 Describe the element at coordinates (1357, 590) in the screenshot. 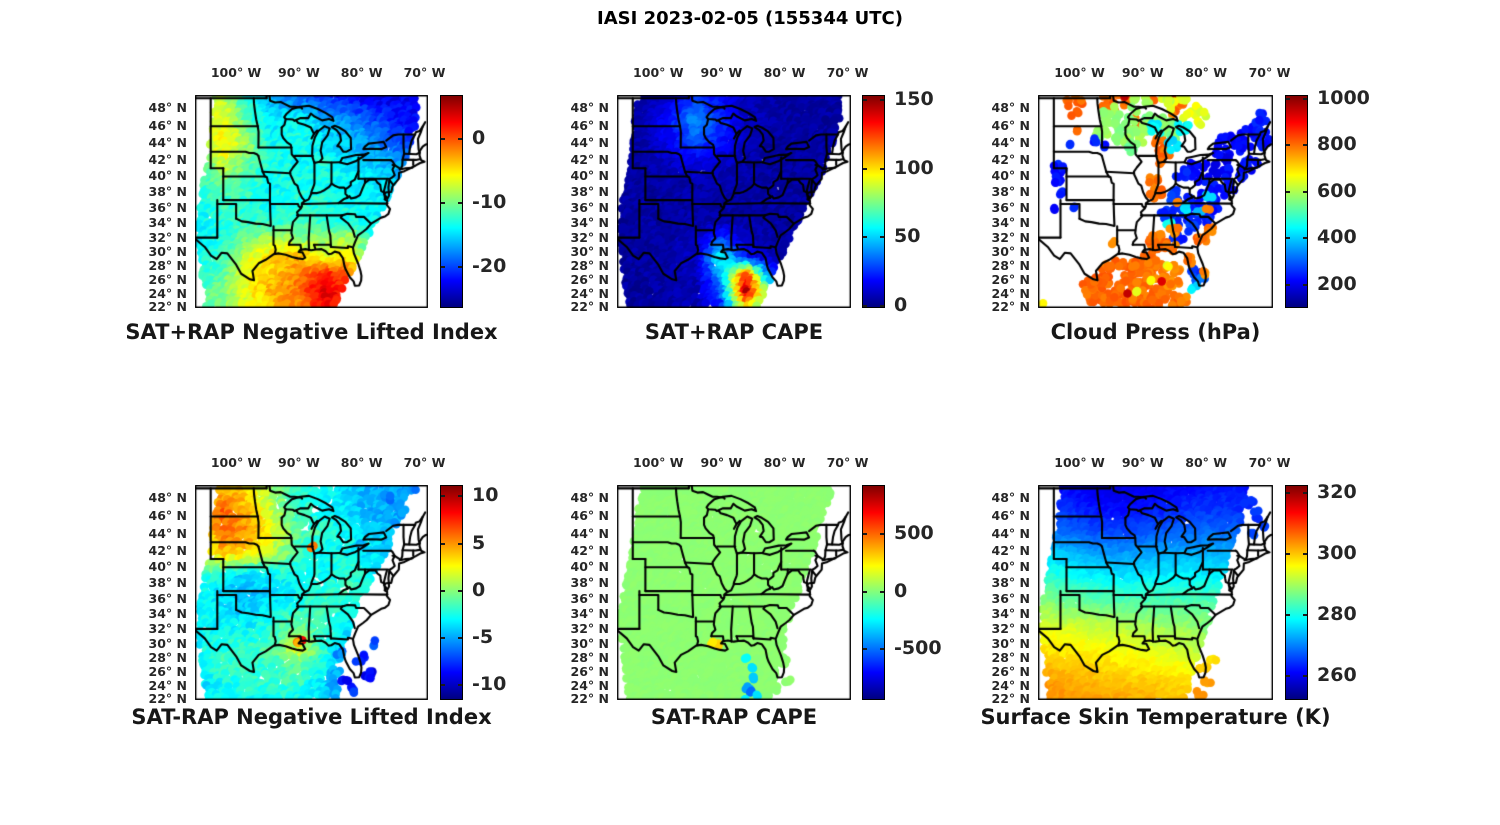

I see `colorbar-labels: 320 300 280 260` at that location.